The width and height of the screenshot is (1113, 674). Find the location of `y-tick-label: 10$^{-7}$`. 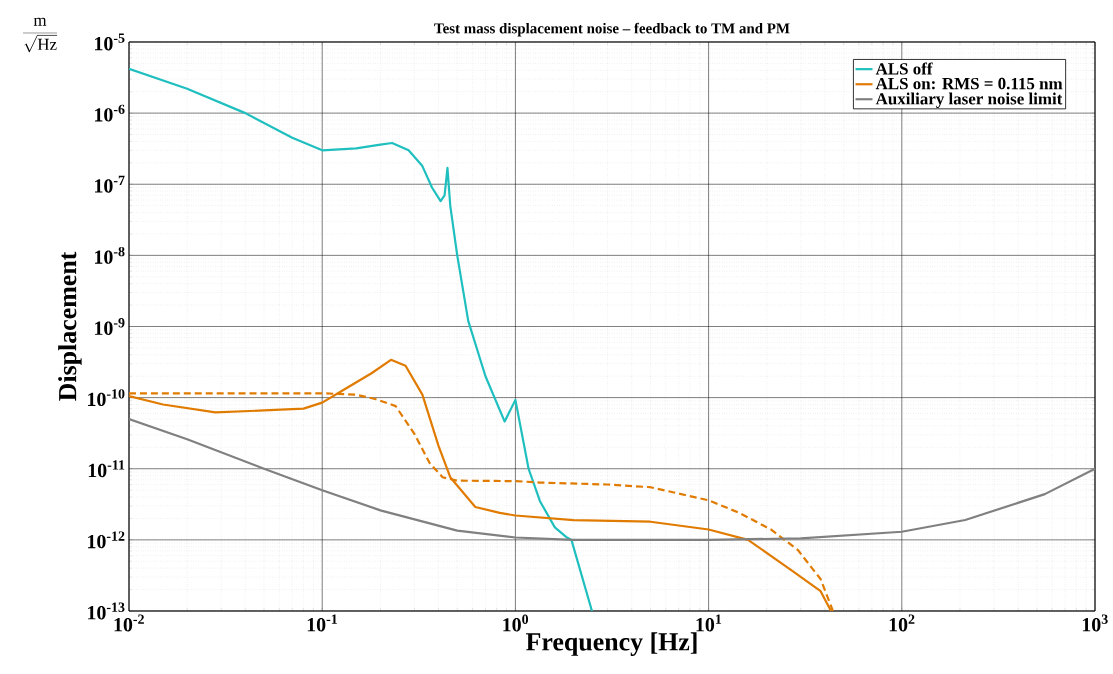

y-tick-label: 10$^{-7}$ is located at coordinates (110, 184).